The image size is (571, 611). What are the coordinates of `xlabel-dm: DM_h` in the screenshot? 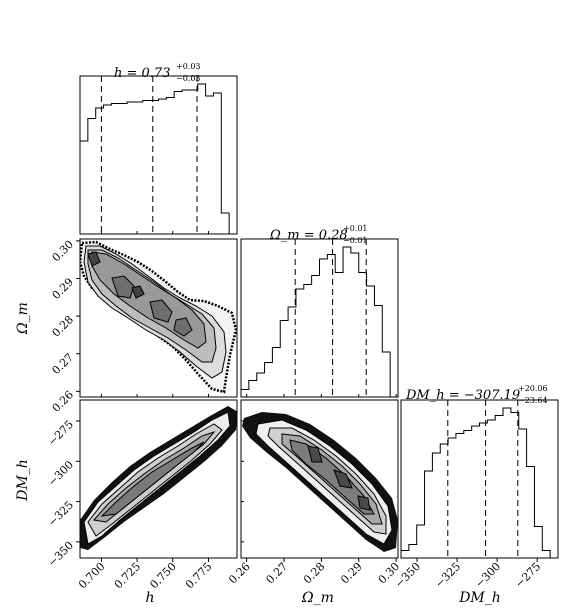 It's located at (479, 598).